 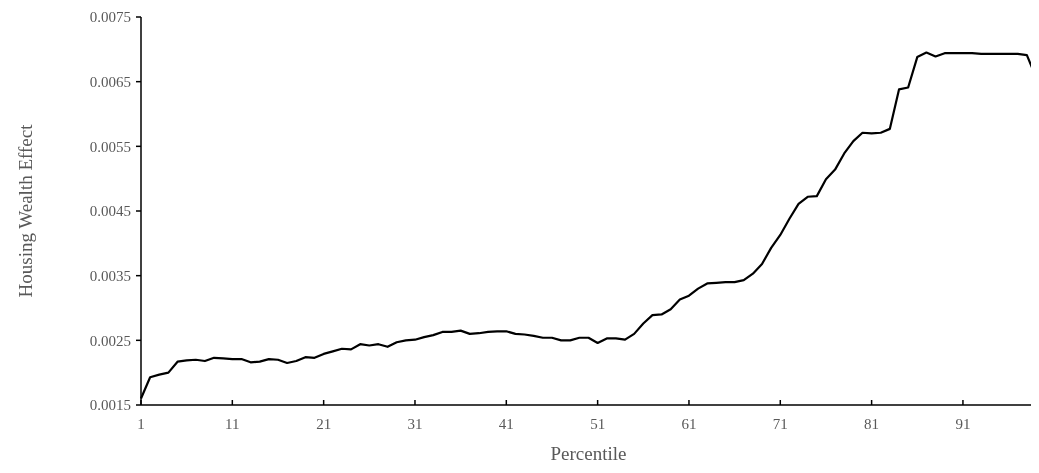 What do you see at coordinates (110, 146) in the screenshot?
I see `y-tick-label: 0.0055` at bounding box center [110, 146].